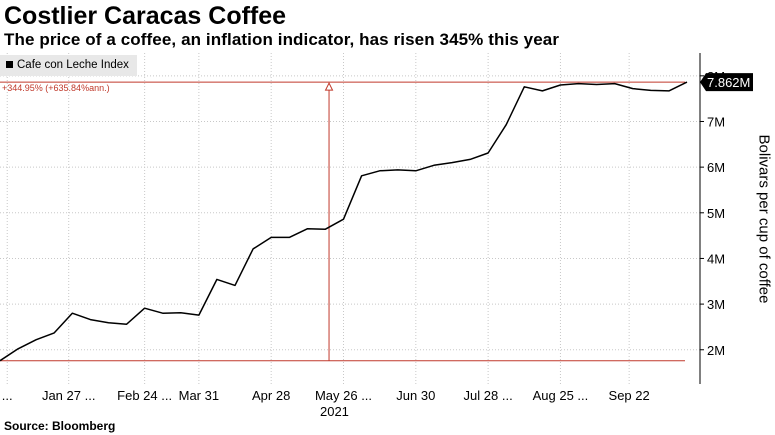 The height and width of the screenshot is (435, 775). I want to click on chart-title: Costlier Caracas Coffee, so click(145, 16).